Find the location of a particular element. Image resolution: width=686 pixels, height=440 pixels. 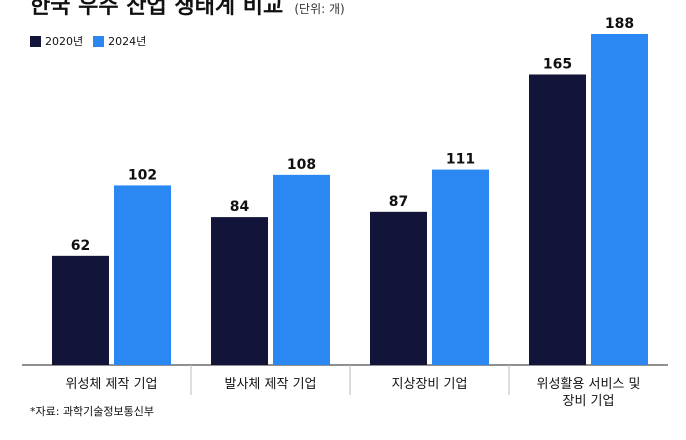

data-label-2020-0: 62 is located at coordinates (80, 246).